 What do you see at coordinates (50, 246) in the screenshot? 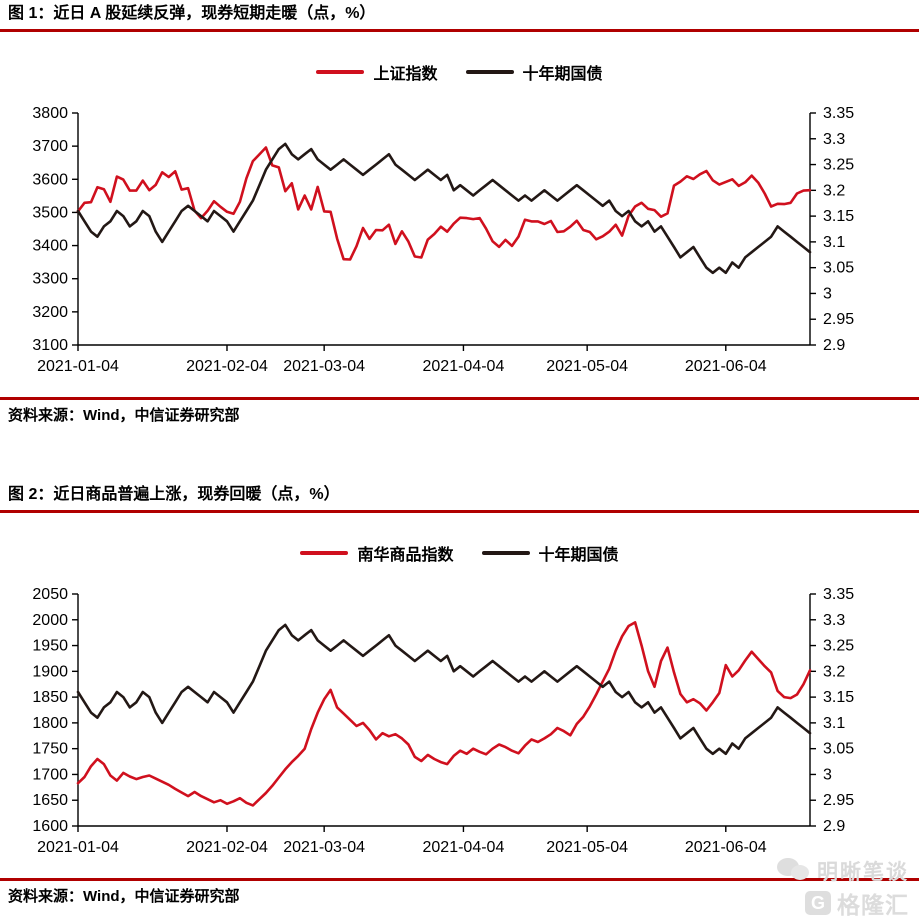
I see `svg-text: 3400` at bounding box center [50, 246].